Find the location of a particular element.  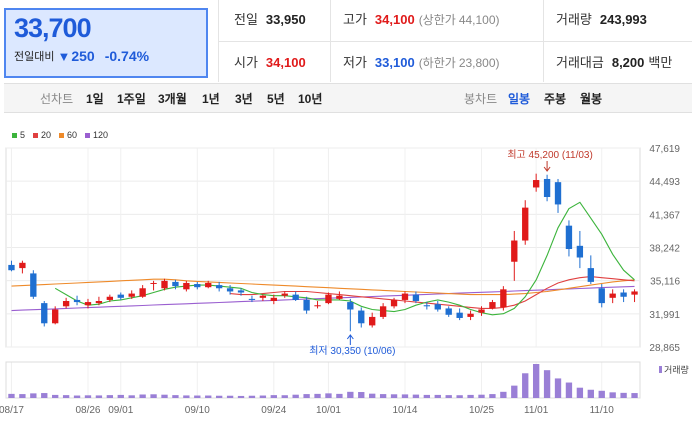

y-tick-label: 28,865 is located at coordinates (664, 348).